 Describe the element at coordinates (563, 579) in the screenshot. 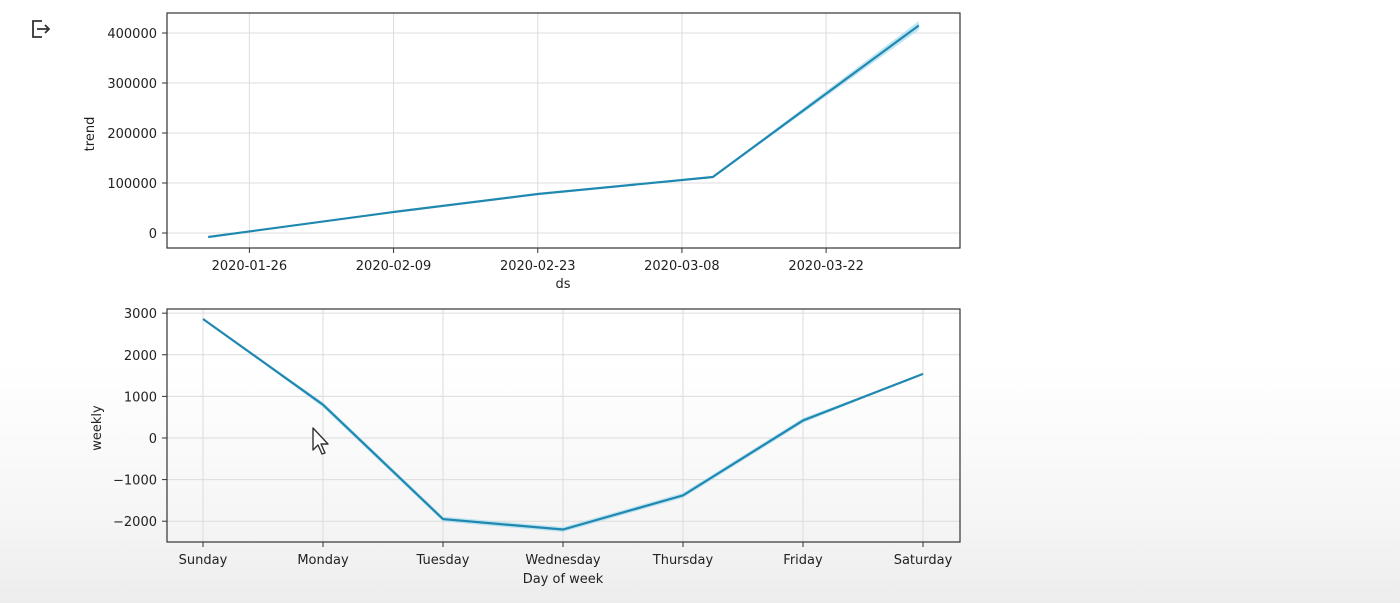

I see `weekly-x-axis-label: Day of week` at that location.